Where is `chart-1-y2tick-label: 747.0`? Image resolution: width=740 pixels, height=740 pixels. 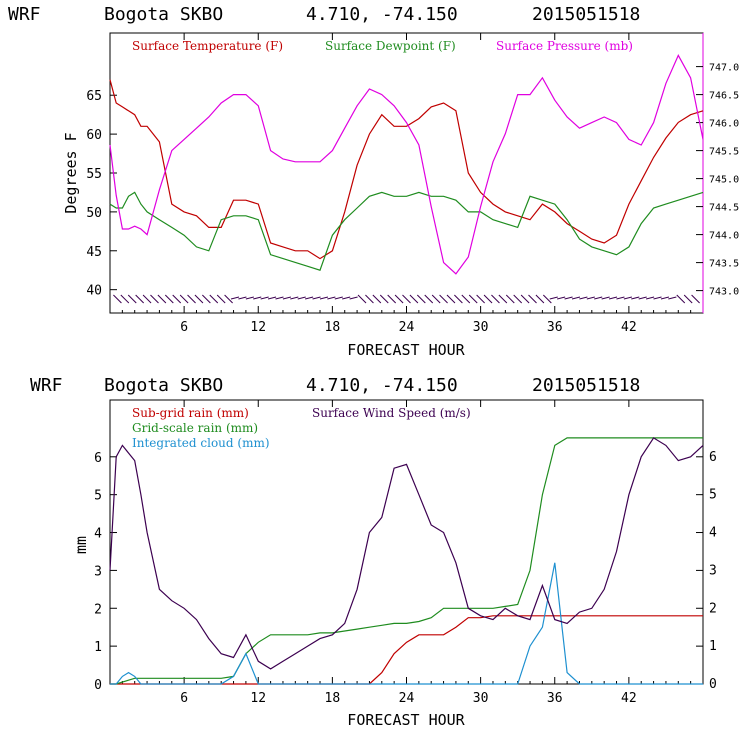 chart-1-y2tick-label: 747.0 is located at coordinates (724, 68).